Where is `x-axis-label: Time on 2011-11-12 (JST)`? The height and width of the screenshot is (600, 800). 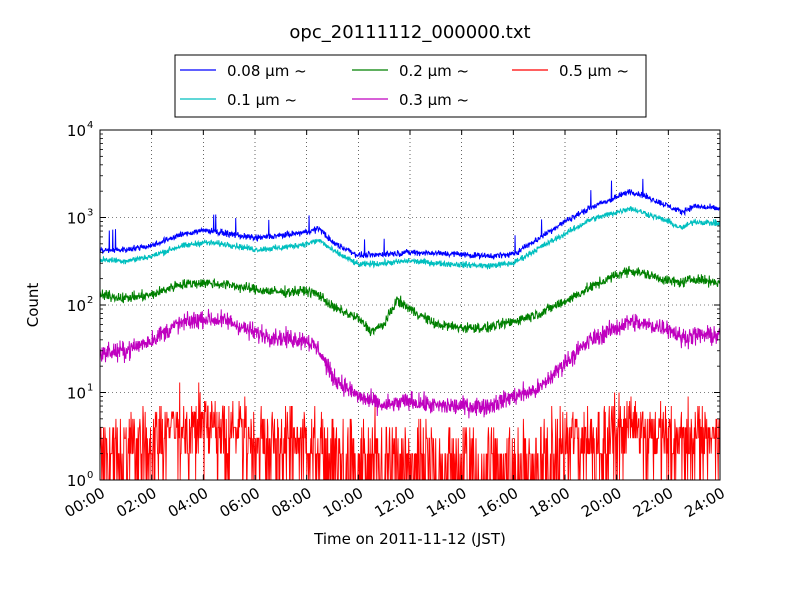
x-axis-label: Time on 2011-11-12 (JST) is located at coordinates (409, 539).